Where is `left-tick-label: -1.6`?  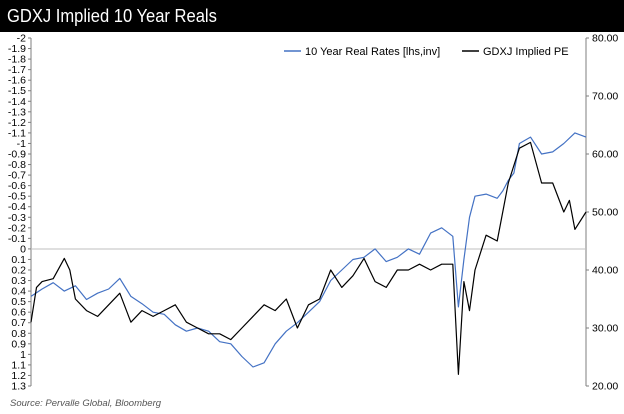
left-tick-label: -1.6 is located at coordinates (17, 81).